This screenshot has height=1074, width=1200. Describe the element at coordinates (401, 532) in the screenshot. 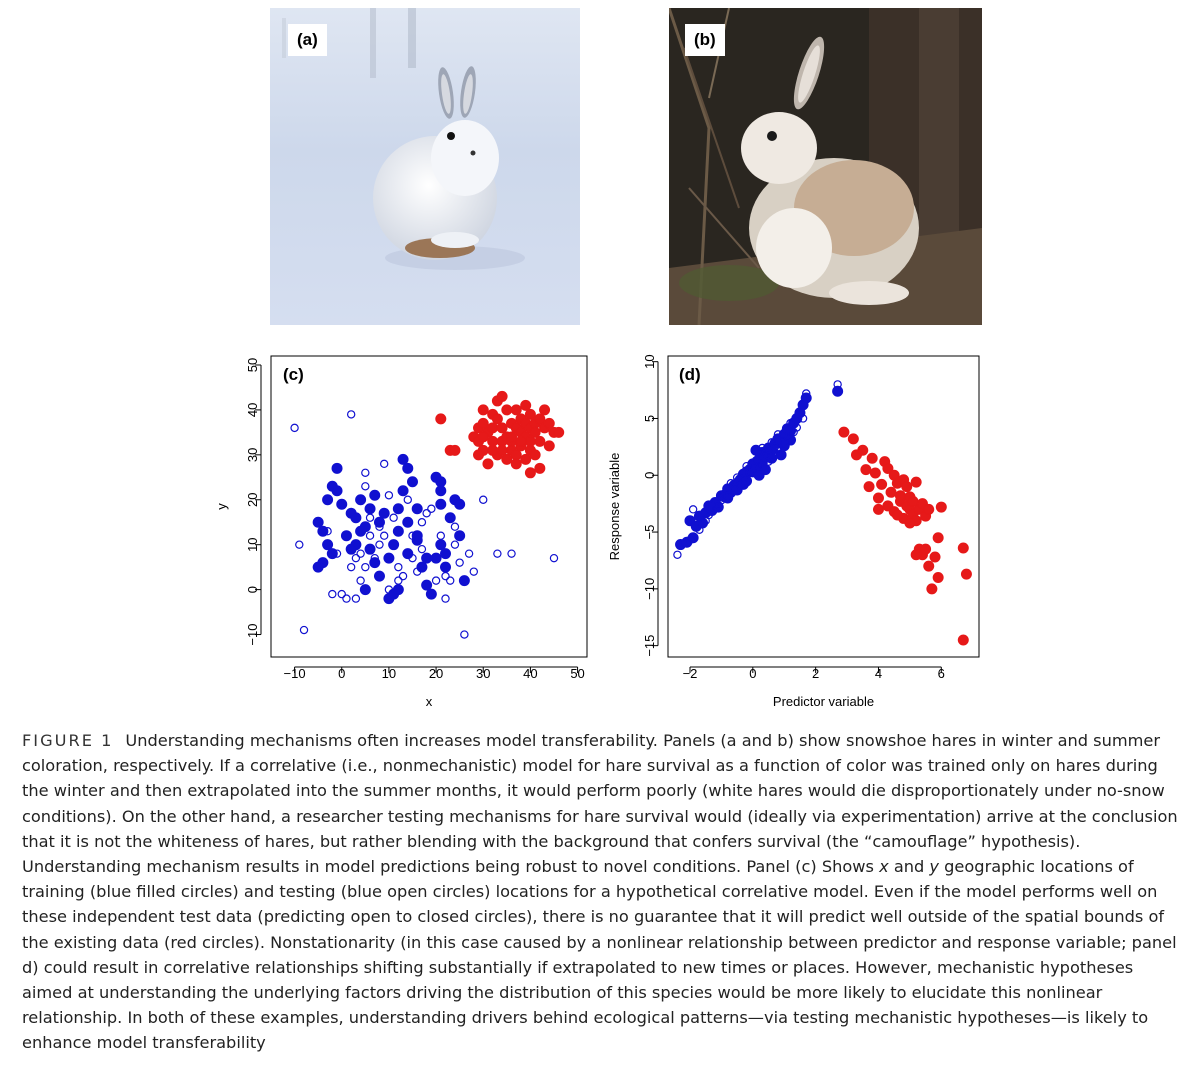

I see `scatter-plot-c: −10 0 10 20 30 40 50 −10 0 10 20 30 40 50 x y (c)` at that location.